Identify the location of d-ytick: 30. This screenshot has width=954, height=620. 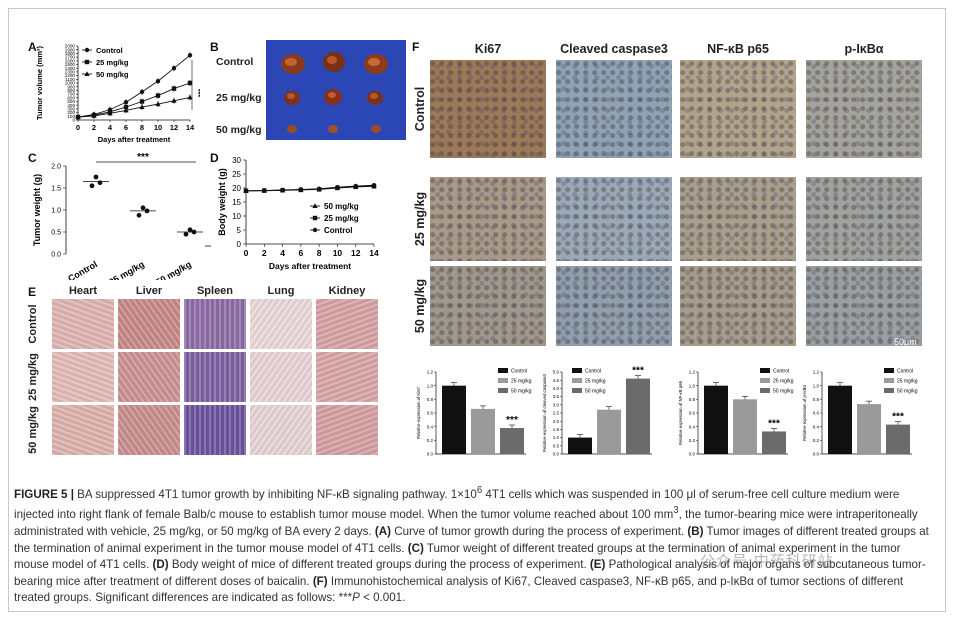
(236, 160).